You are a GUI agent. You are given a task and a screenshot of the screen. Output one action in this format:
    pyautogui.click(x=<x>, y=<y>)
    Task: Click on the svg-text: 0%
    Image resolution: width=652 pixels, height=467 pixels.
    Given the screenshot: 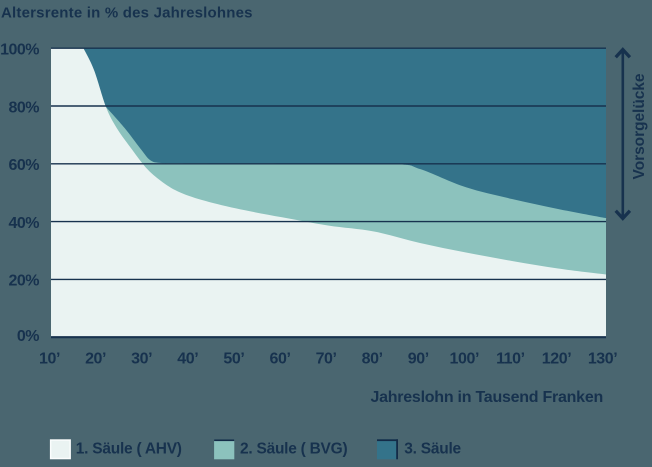 What is the action you would take?
    pyautogui.click(x=28, y=336)
    